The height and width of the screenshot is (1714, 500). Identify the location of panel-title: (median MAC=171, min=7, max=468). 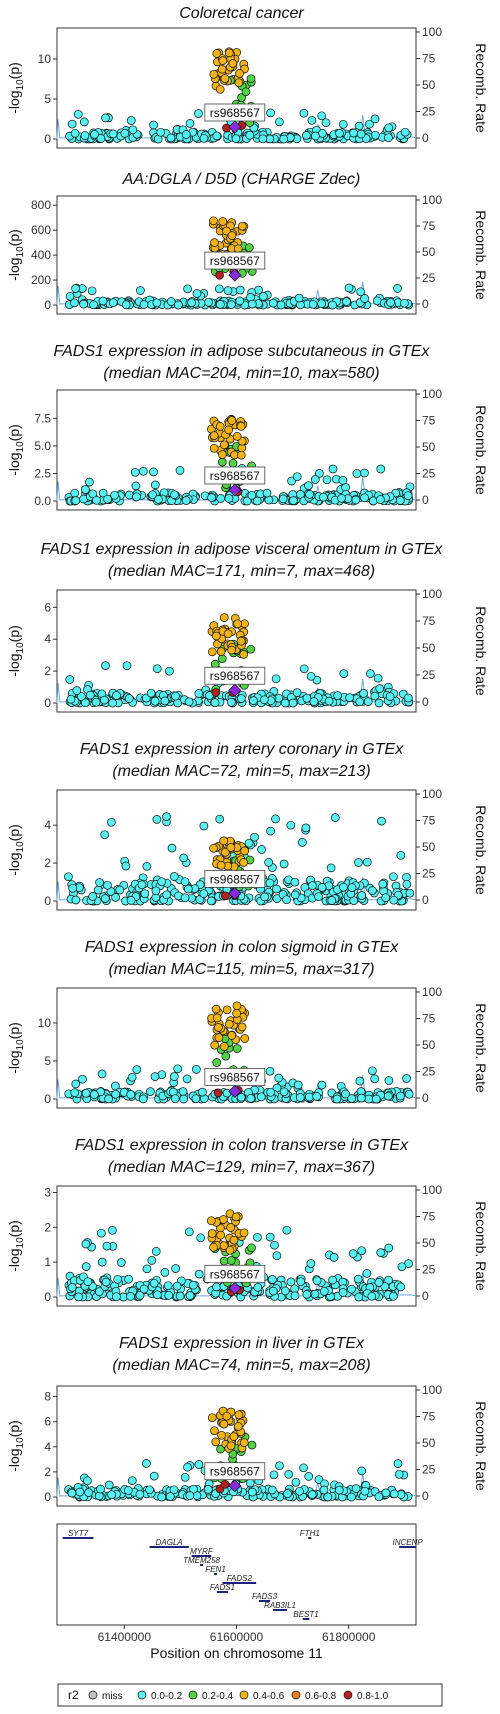
(241, 571).